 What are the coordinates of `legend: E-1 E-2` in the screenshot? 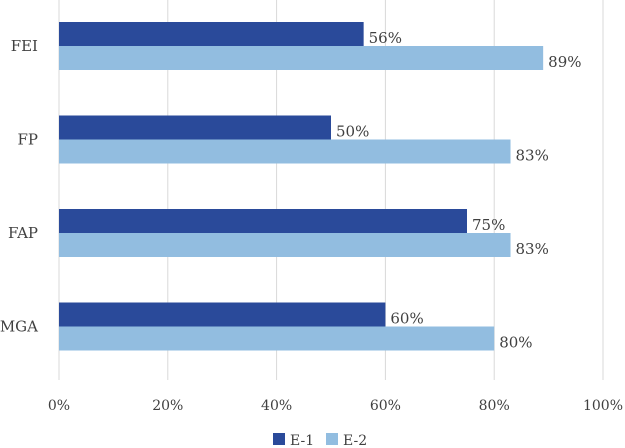 It's located at (320, 440).